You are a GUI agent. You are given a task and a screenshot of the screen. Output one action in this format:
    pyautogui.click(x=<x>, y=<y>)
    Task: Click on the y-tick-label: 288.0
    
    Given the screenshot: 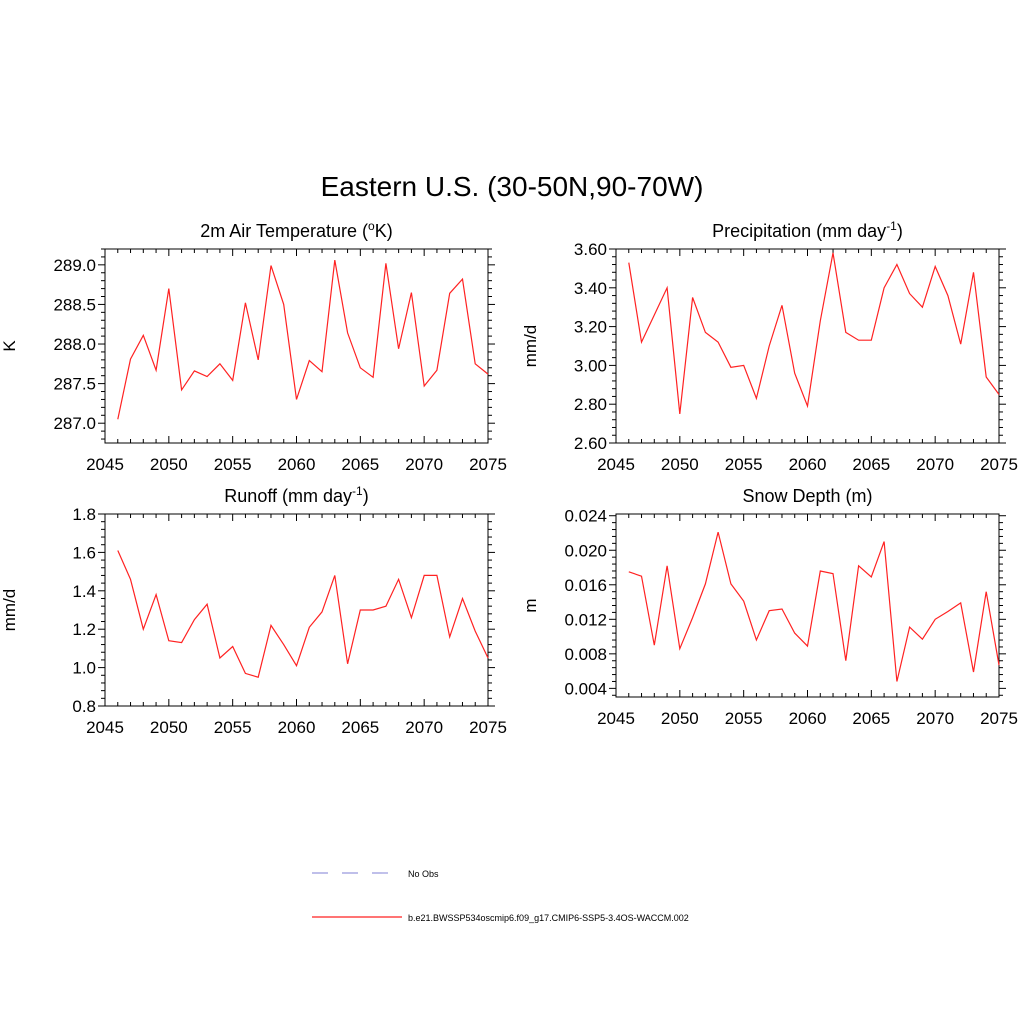 What is the action you would take?
    pyautogui.click(x=74, y=344)
    